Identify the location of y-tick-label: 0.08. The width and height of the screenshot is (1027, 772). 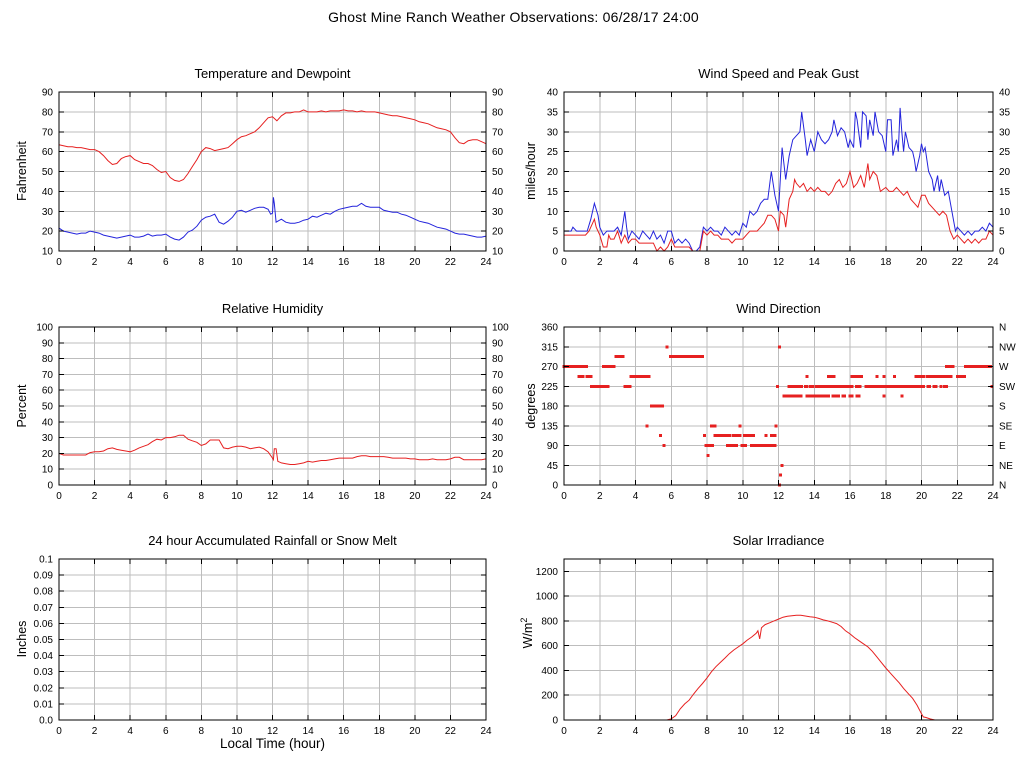
(44, 592).